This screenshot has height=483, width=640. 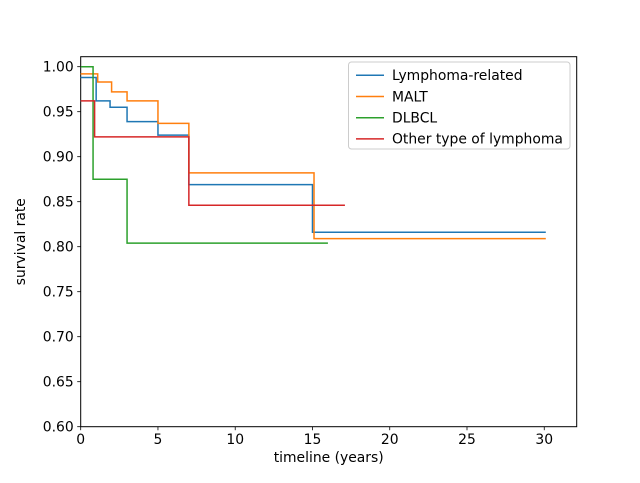 I want to click on x-axis-ticks: 0 5 10 15 20 25 30, so click(x=314, y=437).